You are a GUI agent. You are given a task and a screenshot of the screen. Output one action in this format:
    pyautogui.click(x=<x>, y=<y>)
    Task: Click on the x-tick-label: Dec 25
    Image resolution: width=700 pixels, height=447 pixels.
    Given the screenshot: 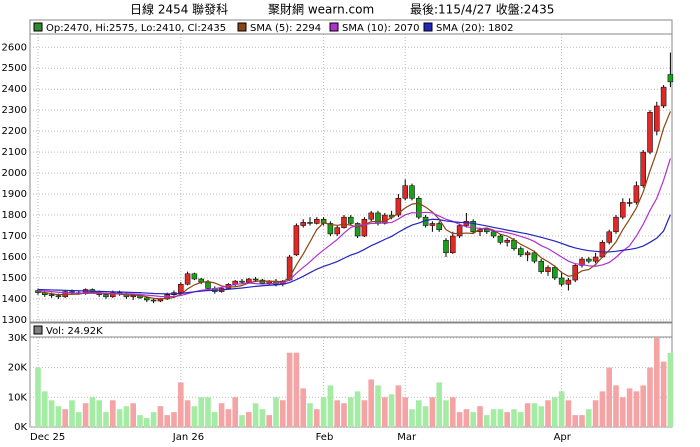 What is the action you would take?
    pyautogui.click(x=47, y=437)
    